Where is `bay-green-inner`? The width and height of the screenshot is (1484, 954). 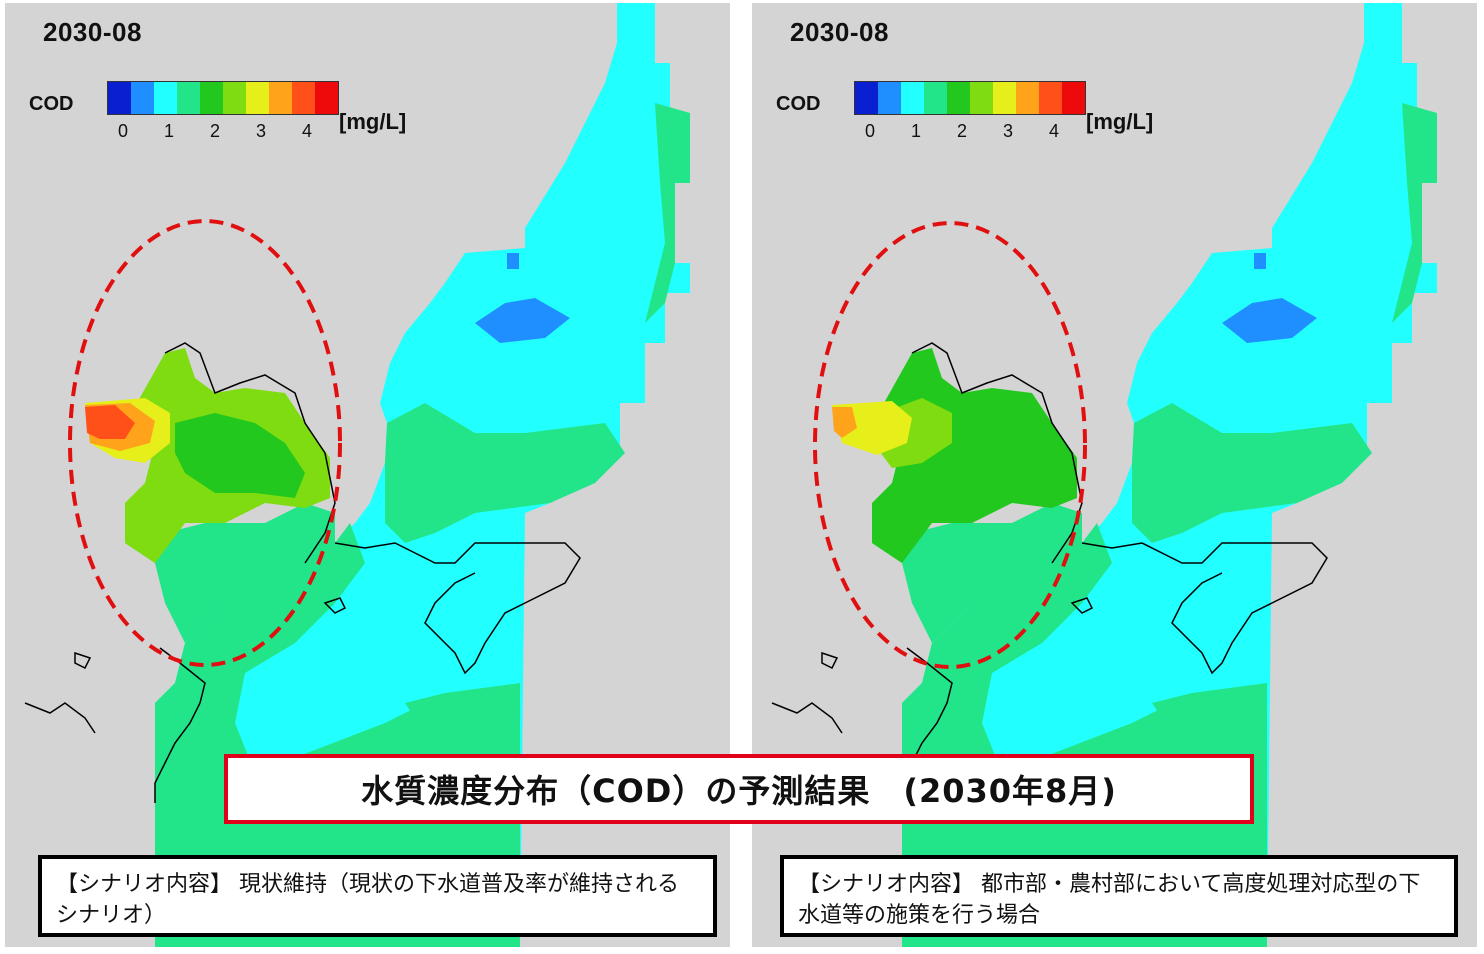
bay-green-inner is located at coordinates (240, 455).